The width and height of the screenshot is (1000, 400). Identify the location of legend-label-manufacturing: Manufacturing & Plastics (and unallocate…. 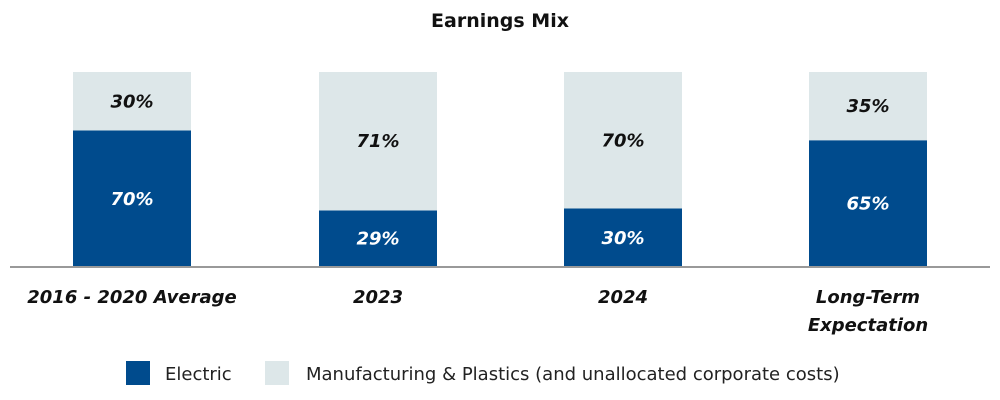
(573, 374).